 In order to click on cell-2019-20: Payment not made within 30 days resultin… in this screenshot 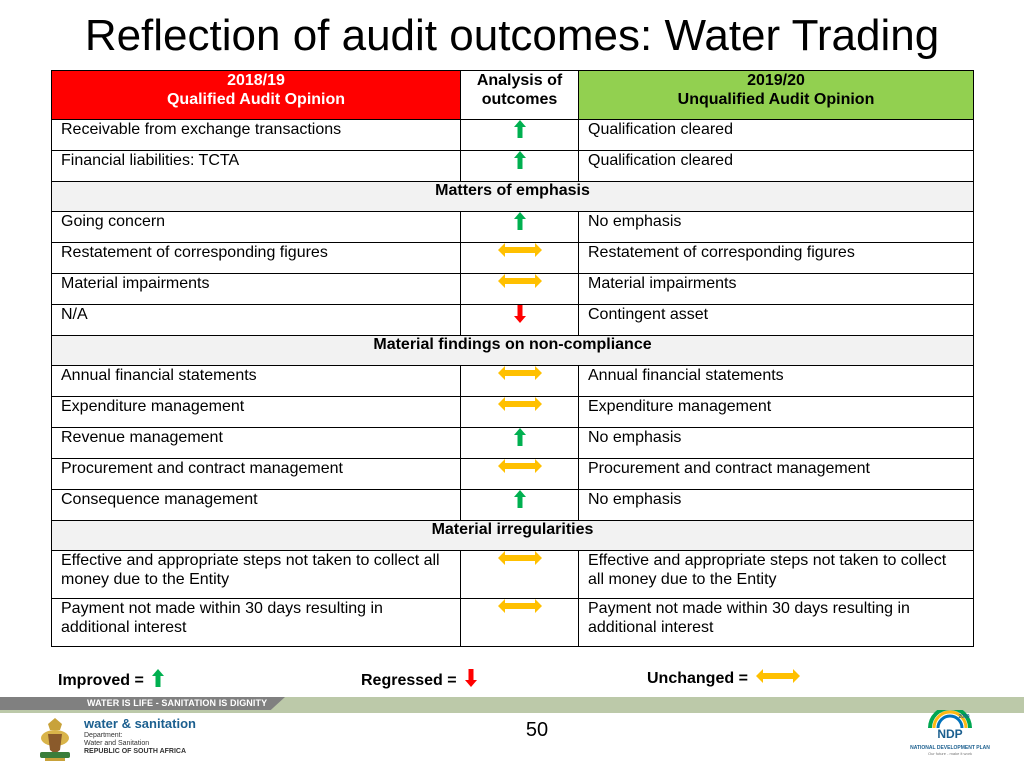, I will do `click(776, 622)`.